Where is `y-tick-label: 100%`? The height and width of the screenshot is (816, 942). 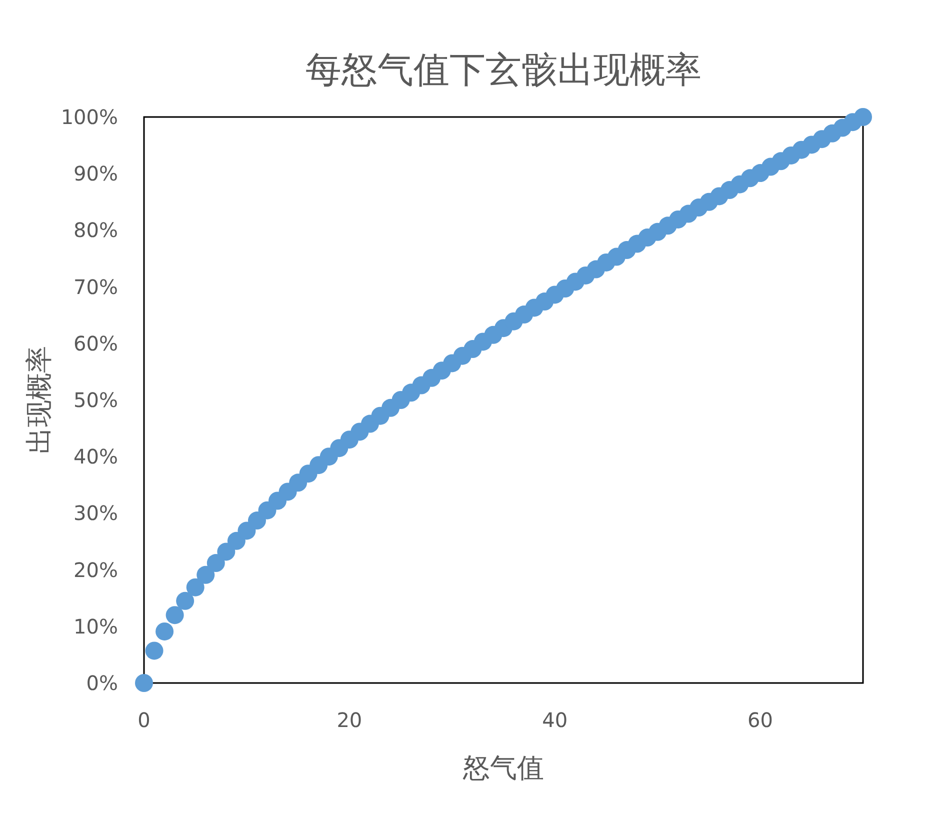
y-tick-label: 100% is located at coordinates (89, 117).